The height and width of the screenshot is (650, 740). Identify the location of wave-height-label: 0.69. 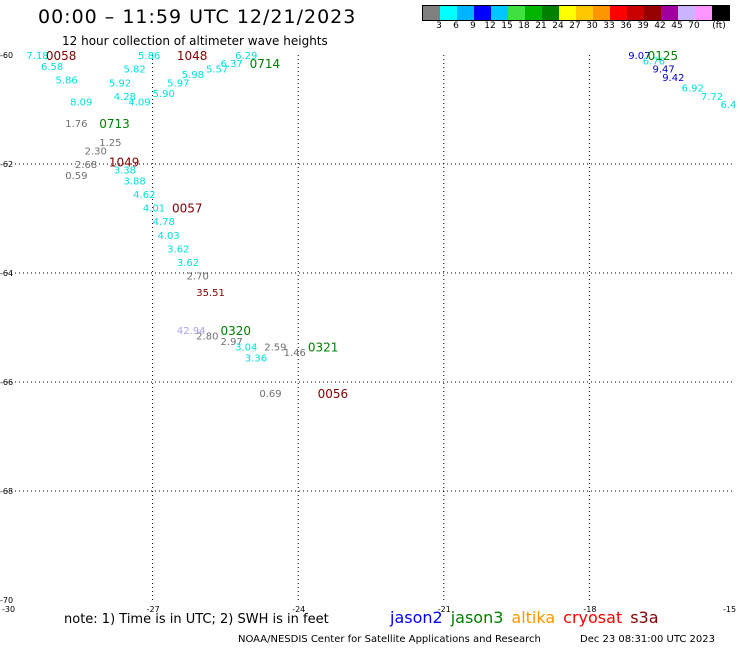
(270, 394).